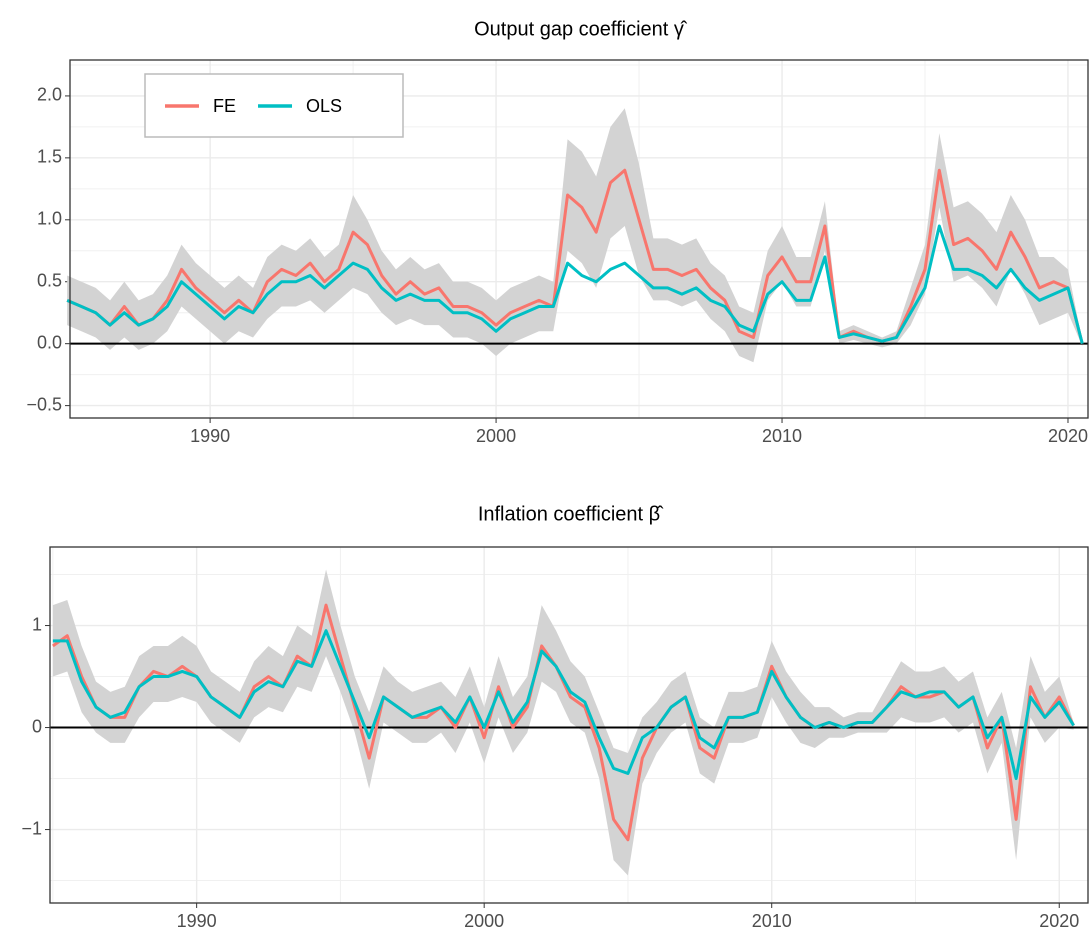 This screenshot has width=1090, height=937. Describe the element at coordinates (575, 284) in the screenshot. I see `series-line` at that location.